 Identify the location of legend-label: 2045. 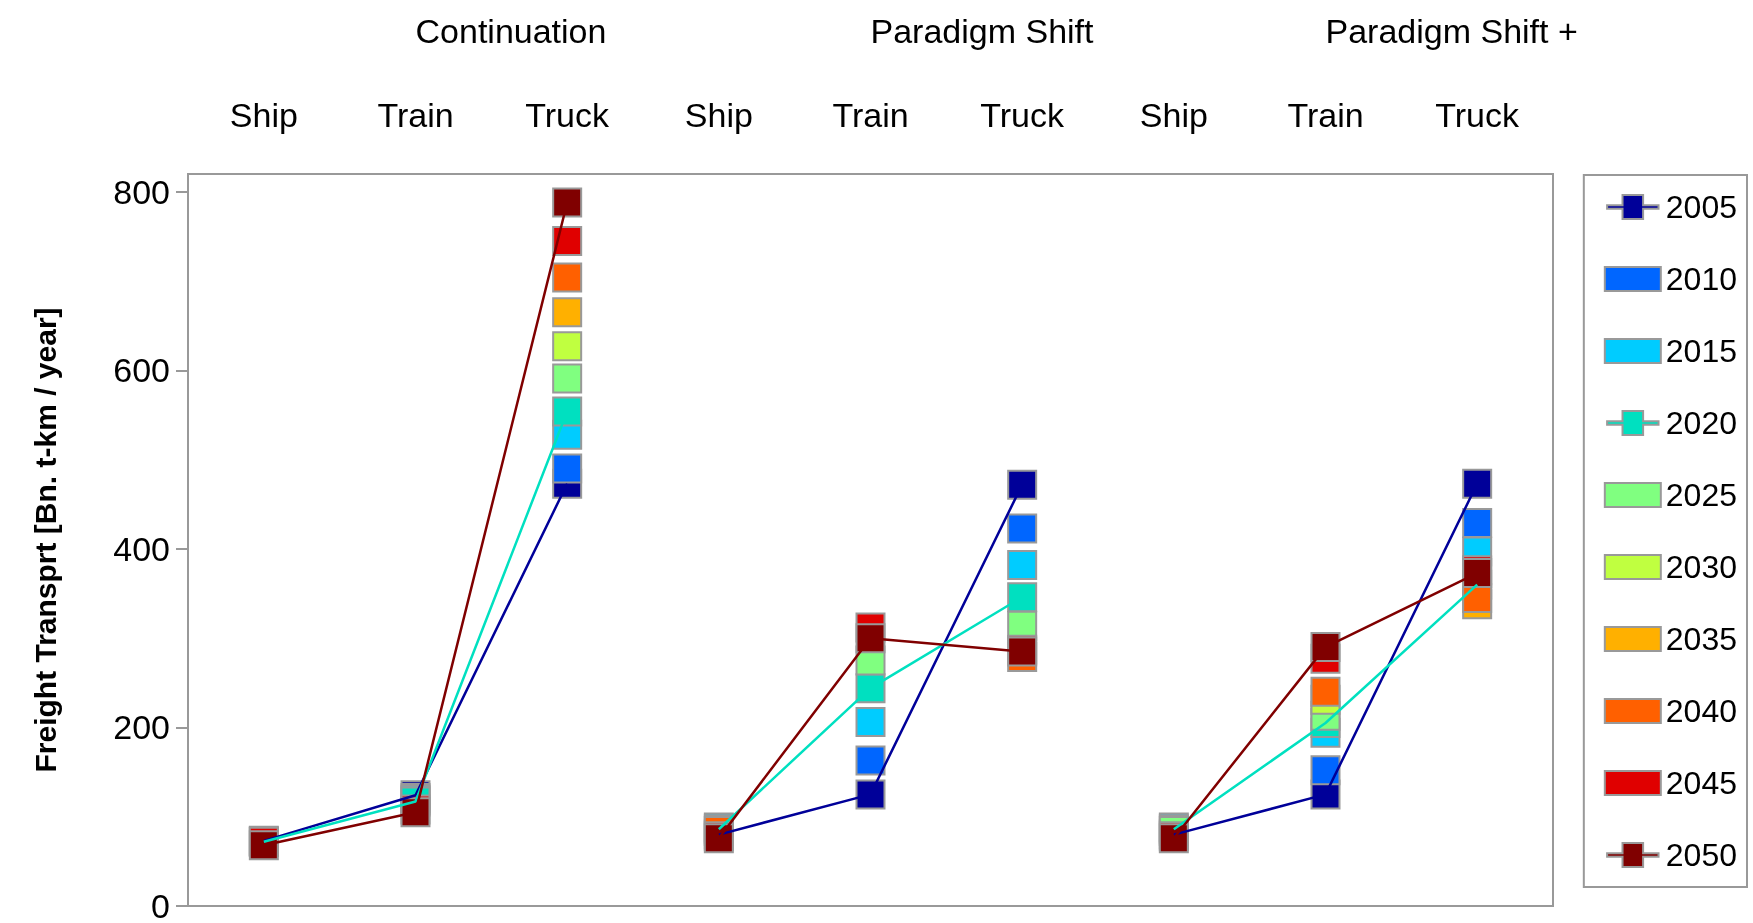
(1701, 783).